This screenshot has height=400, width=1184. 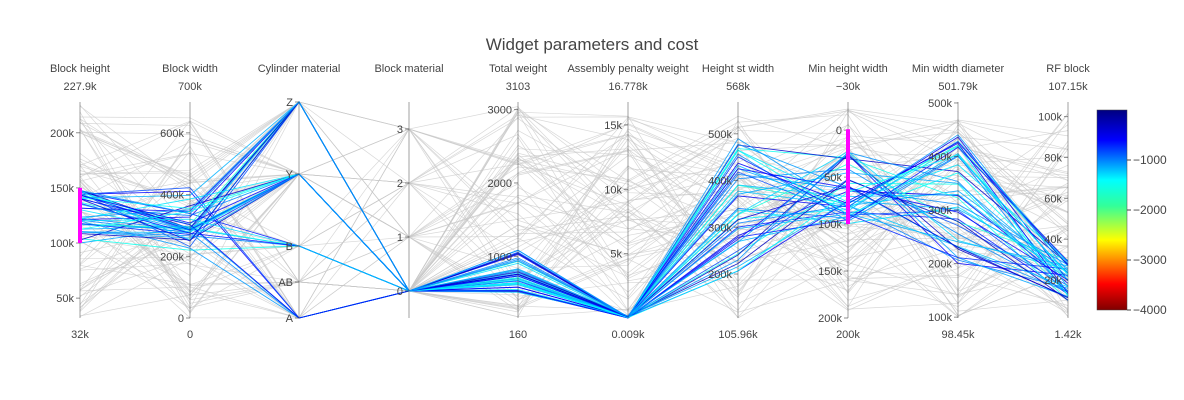 What do you see at coordinates (1053, 240) in the screenshot?
I see `axis-tick-label: 40k` at bounding box center [1053, 240].